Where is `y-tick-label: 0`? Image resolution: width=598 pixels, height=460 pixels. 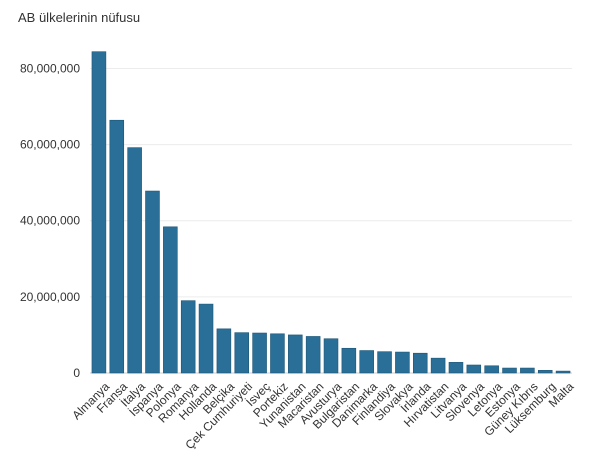
y-tick-label: 0 is located at coordinates (76, 373).